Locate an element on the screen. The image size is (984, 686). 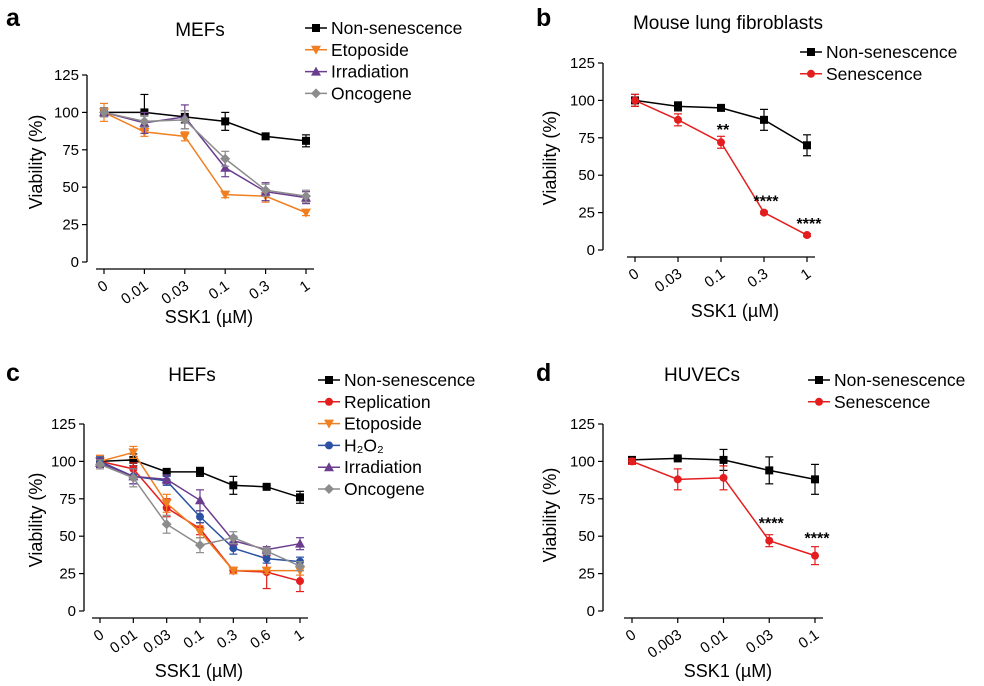
x-tick-label: 0.6 is located at coordinates (260, 639).